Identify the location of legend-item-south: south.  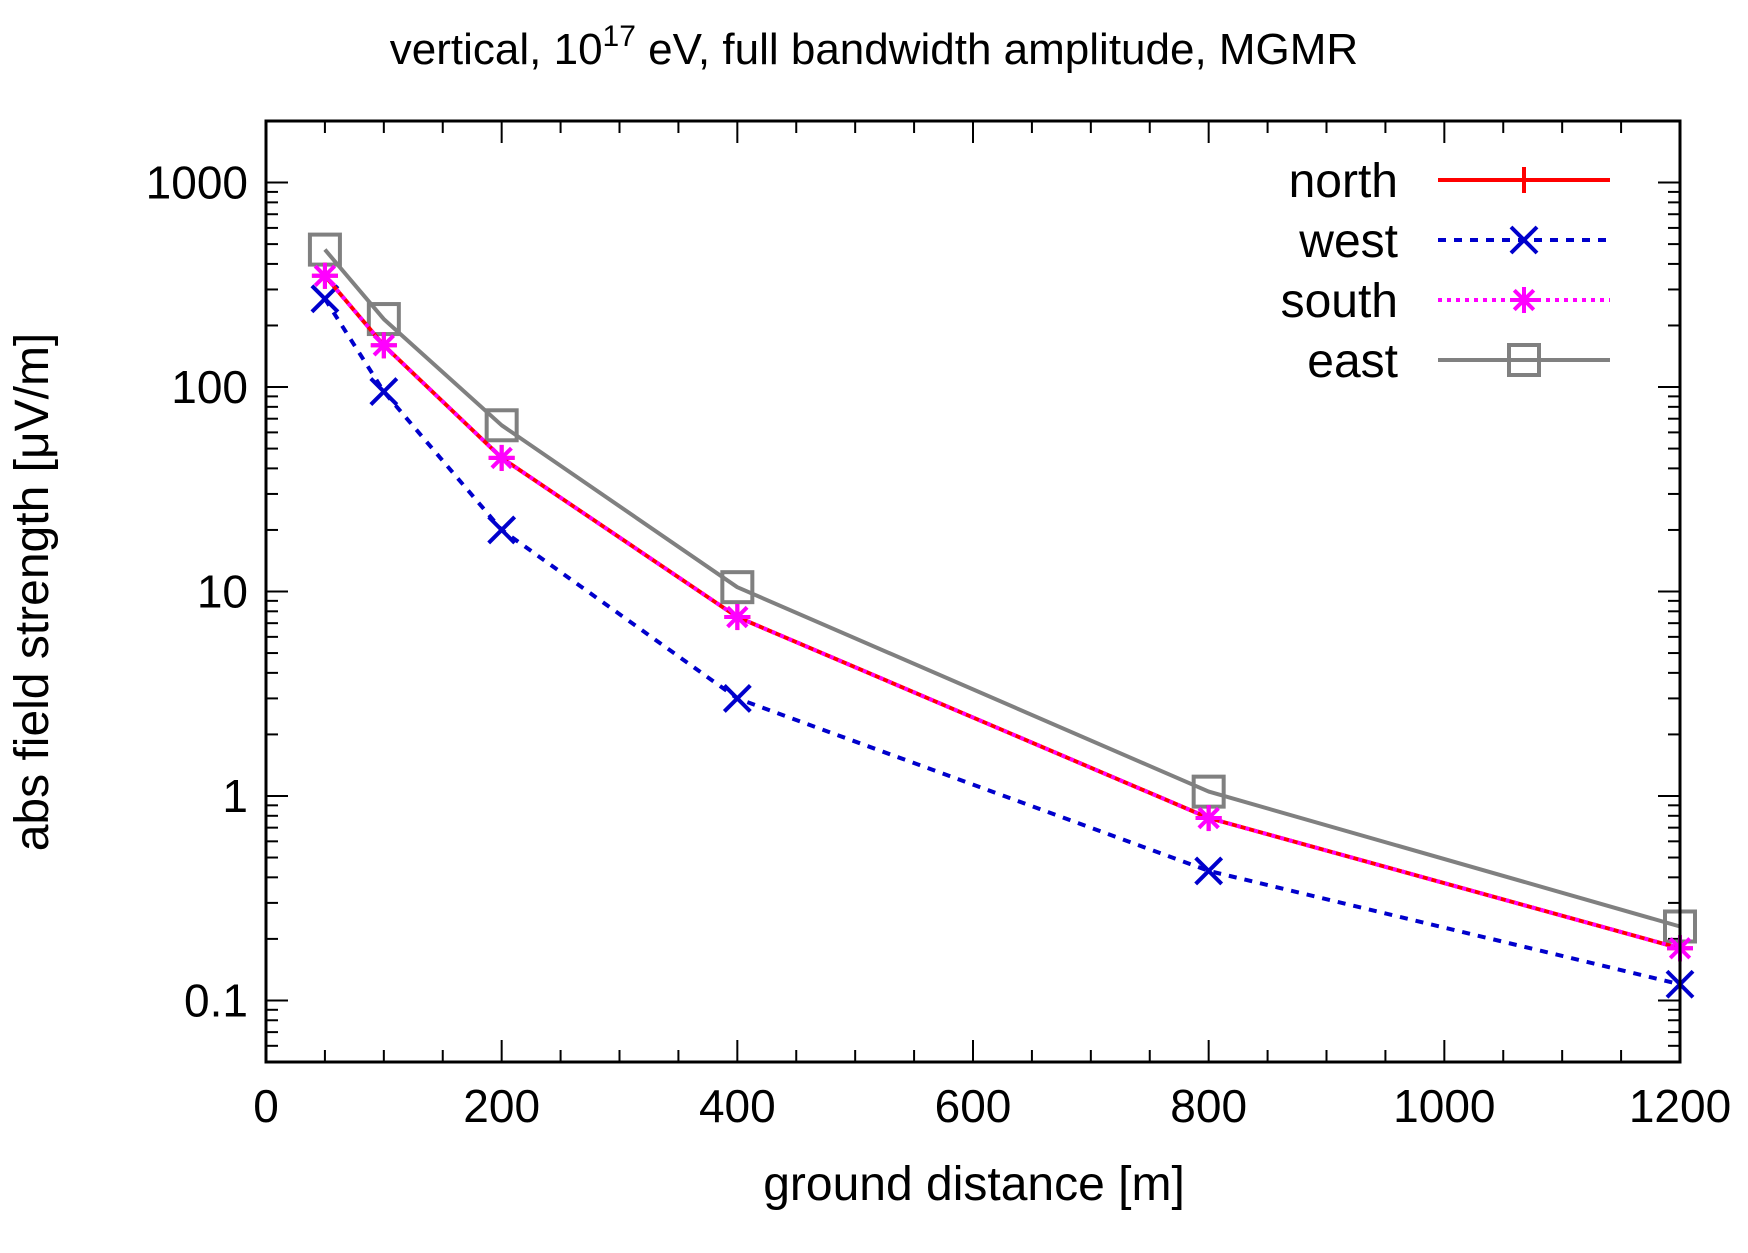
(1445, 301).